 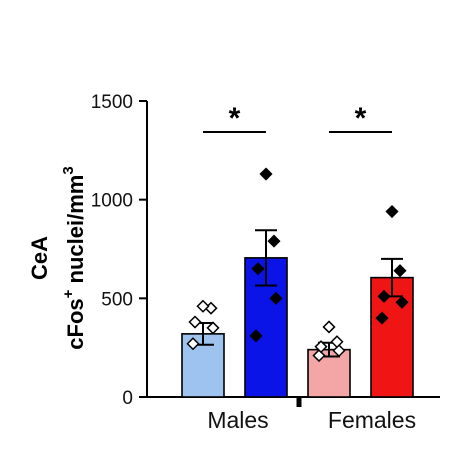 What do you see at coordinates (68, 293) in the screenshot?
I see `y-axis-title-sup: +` at bounding box center [68, 293].